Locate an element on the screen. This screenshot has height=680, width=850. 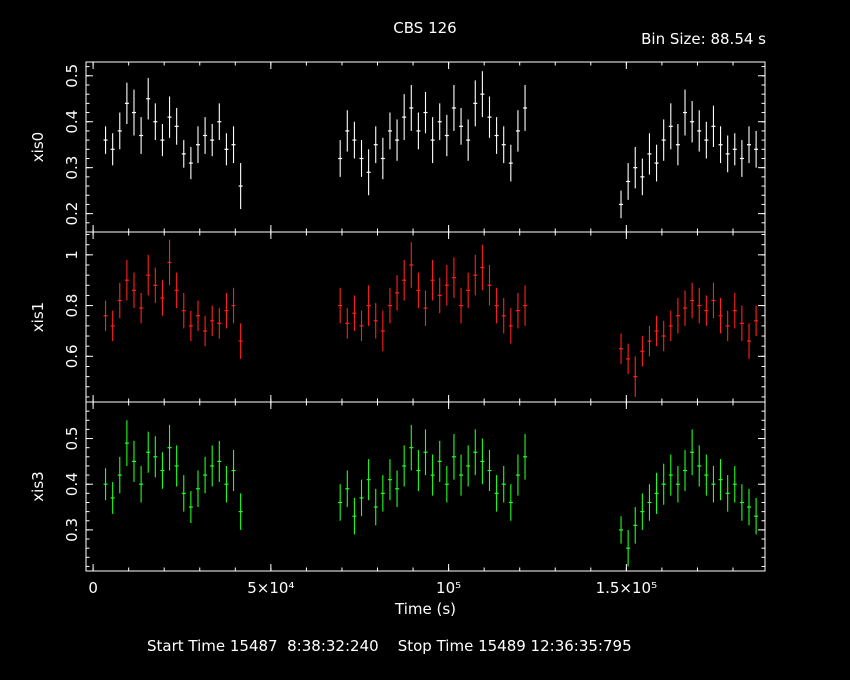
xis0-y-tick-label: 0.4 is located at coordinates (72, 122).